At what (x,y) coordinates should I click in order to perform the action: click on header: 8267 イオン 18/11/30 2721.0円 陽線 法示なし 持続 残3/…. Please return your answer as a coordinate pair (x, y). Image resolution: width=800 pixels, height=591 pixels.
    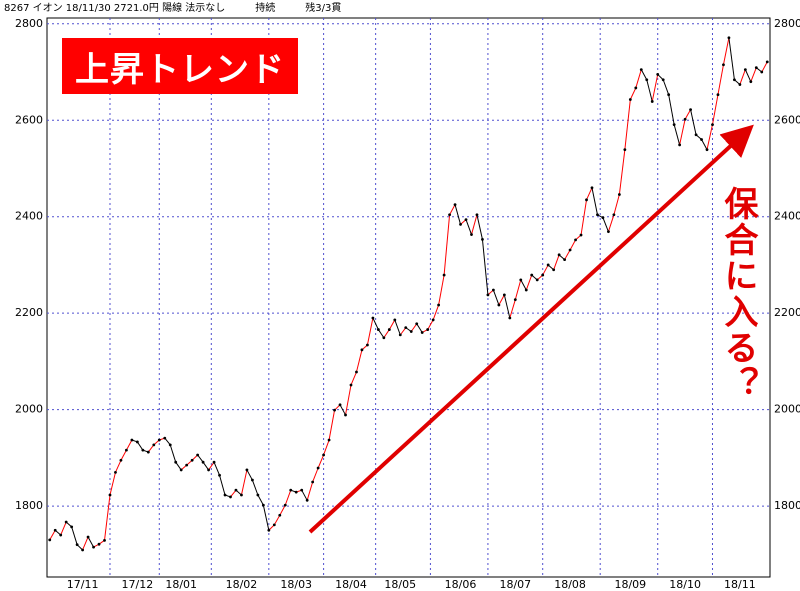
    Looking at the image, I should click on (172, 7).